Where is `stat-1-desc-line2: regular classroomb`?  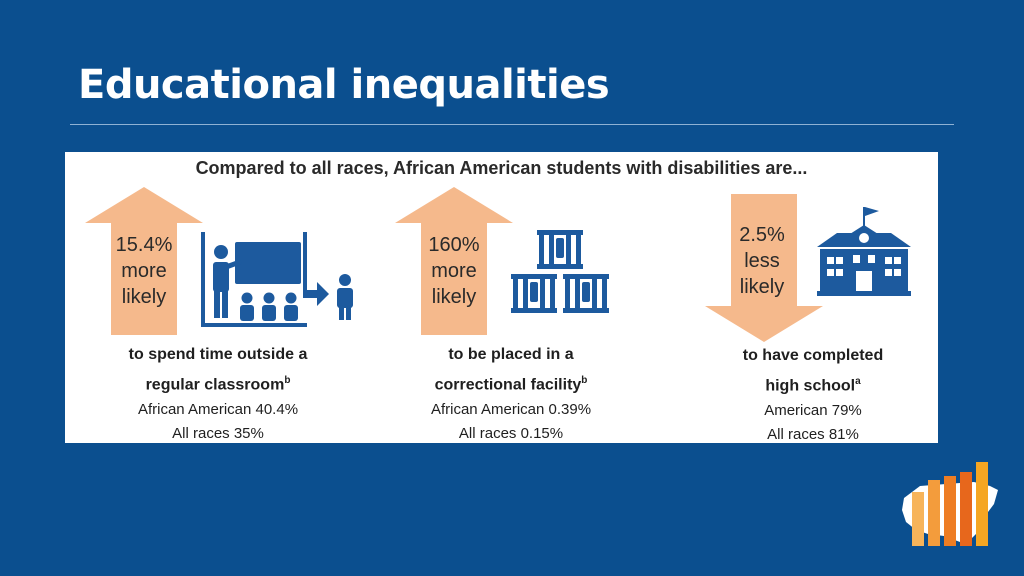 stat-1-desc-line2: regular classroomb is located at coordinates (218, 384).